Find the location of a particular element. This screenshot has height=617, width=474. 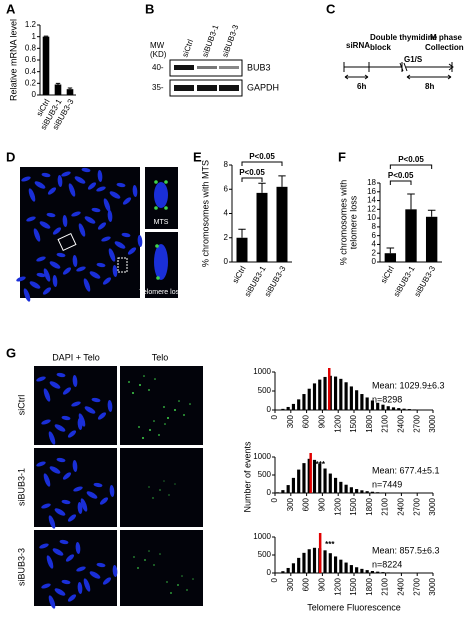

mw-label: MW is located at coordinates (157, 45).